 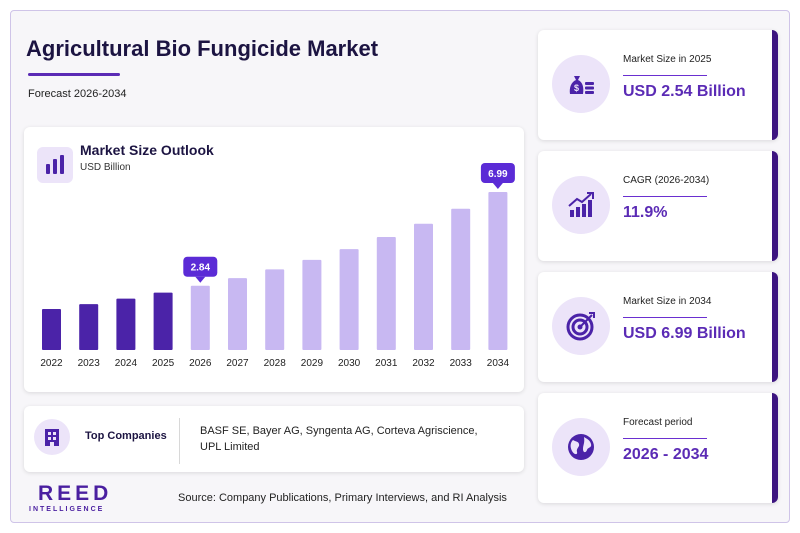 What do you see at coordinates (461, 363) in the screenshot?
I see `x-tick-label: 2033` at bounding box center [461, 363].